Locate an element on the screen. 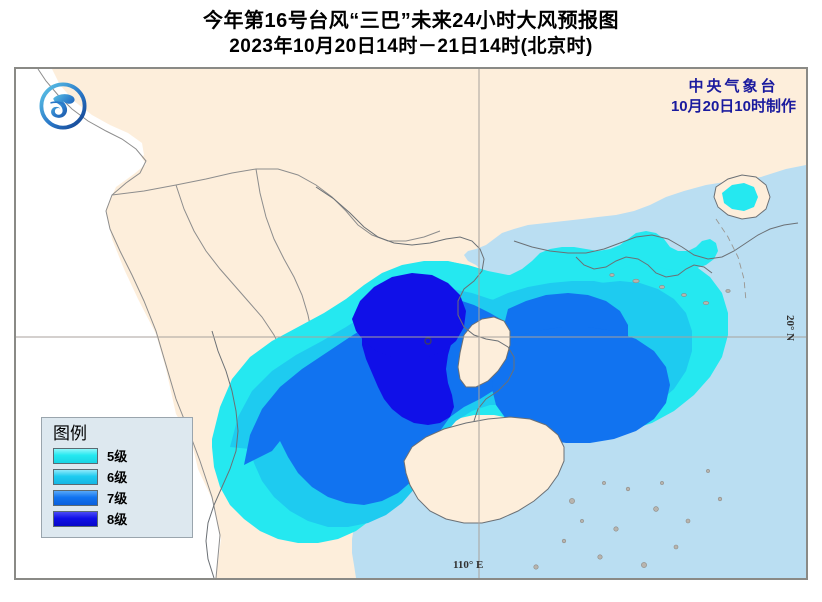  cma-logo-icon is located at coordinates (63, 106).